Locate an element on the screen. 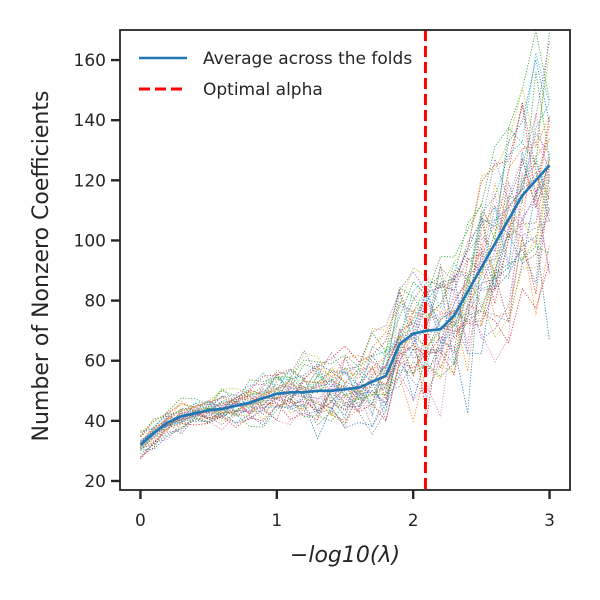  y-tick-label: 160 is located at coordinates (90, 61).